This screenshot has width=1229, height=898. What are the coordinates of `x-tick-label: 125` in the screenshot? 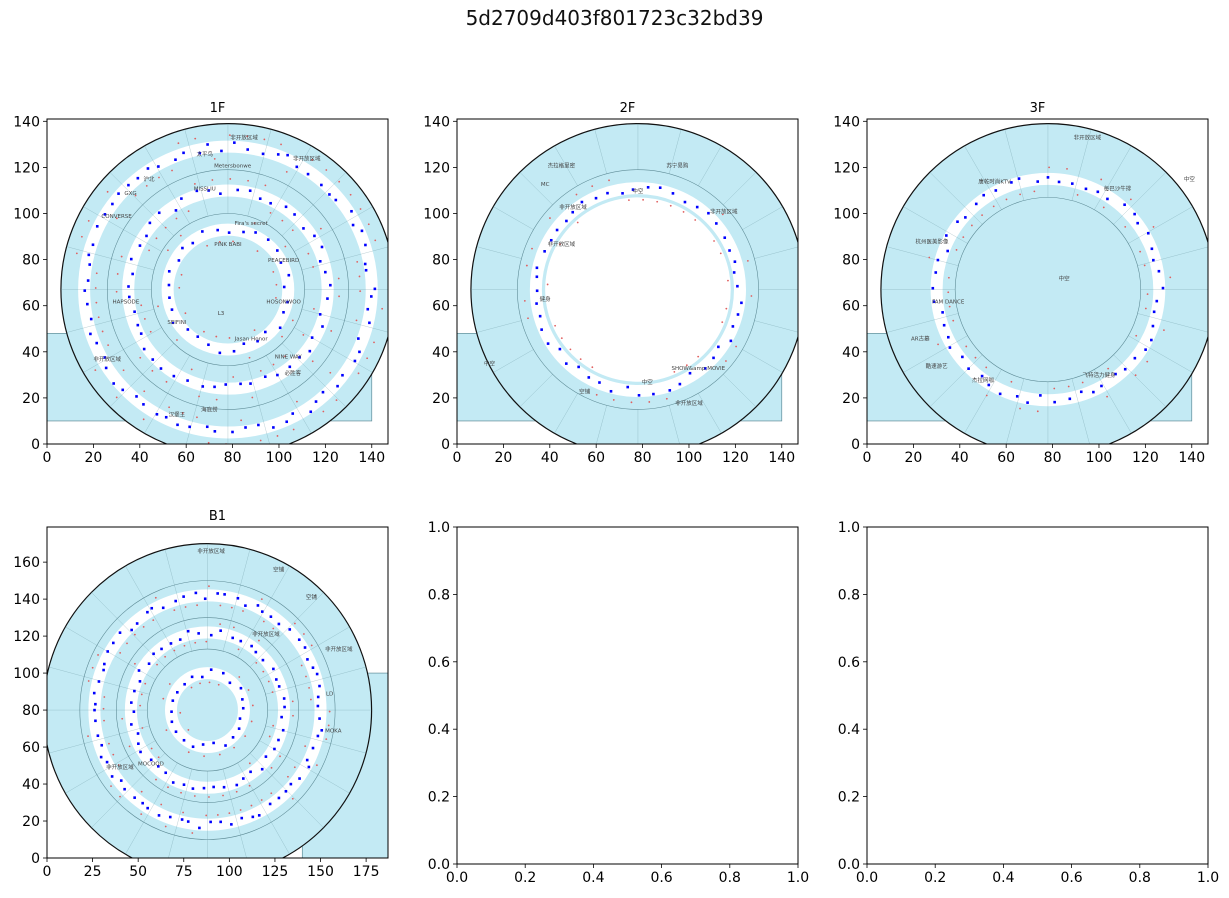 It's located at (275, 872).